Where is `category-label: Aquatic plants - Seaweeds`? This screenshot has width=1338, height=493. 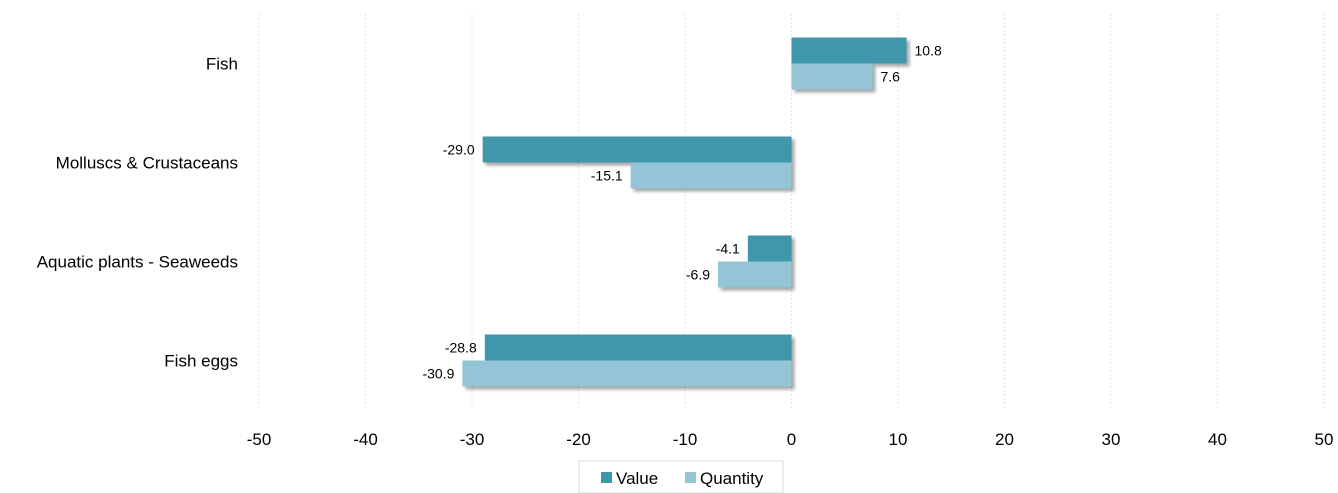
category-label: Aquatic plants - Seaweeds is located at coordinates (137, 262).